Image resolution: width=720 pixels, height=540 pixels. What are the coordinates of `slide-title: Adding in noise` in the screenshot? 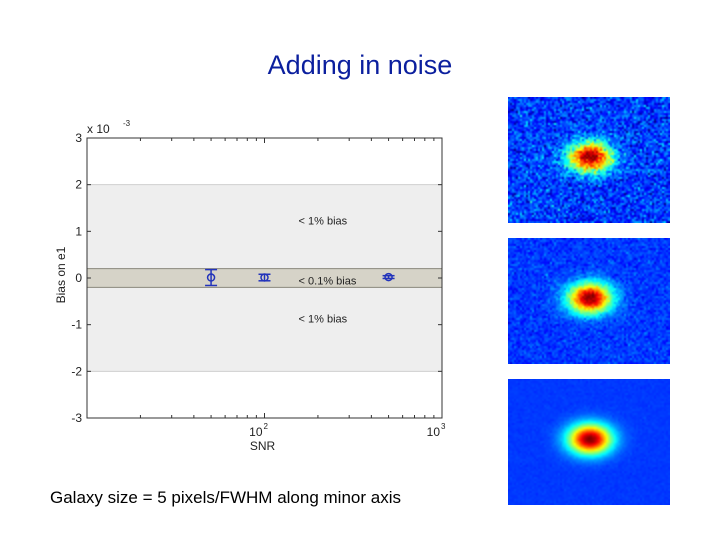 It's located at (360, 65).